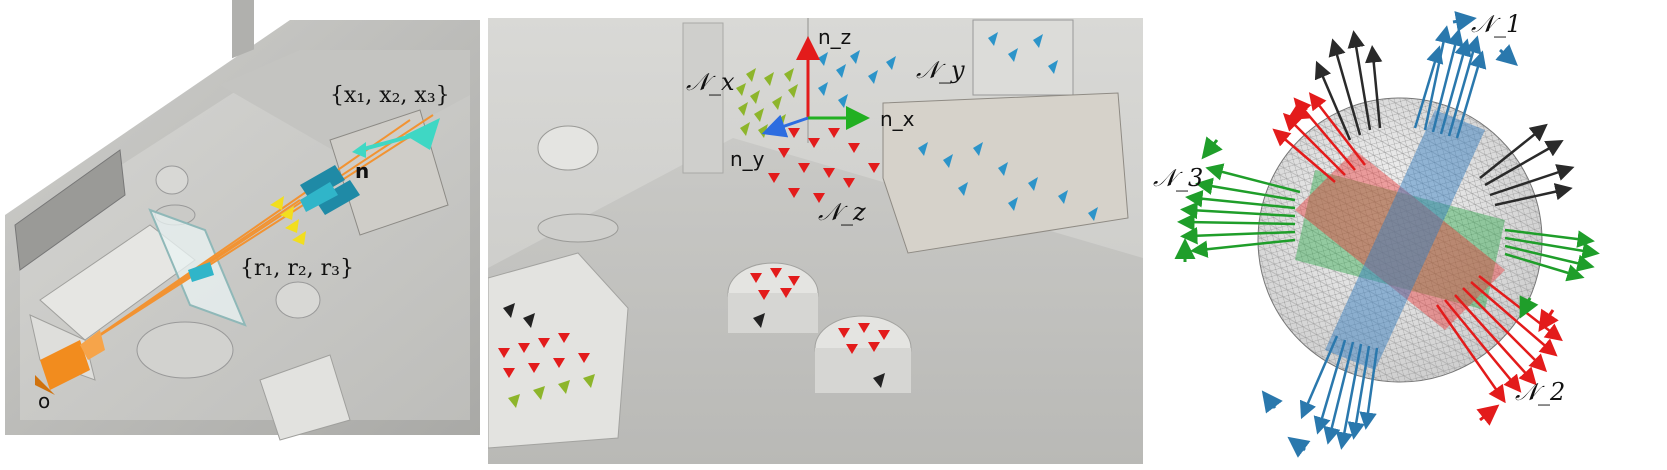 Image resolution: width=1667 pixels, height=470 pixels. I want to click on normal-arrow-head, so click(359, 150).